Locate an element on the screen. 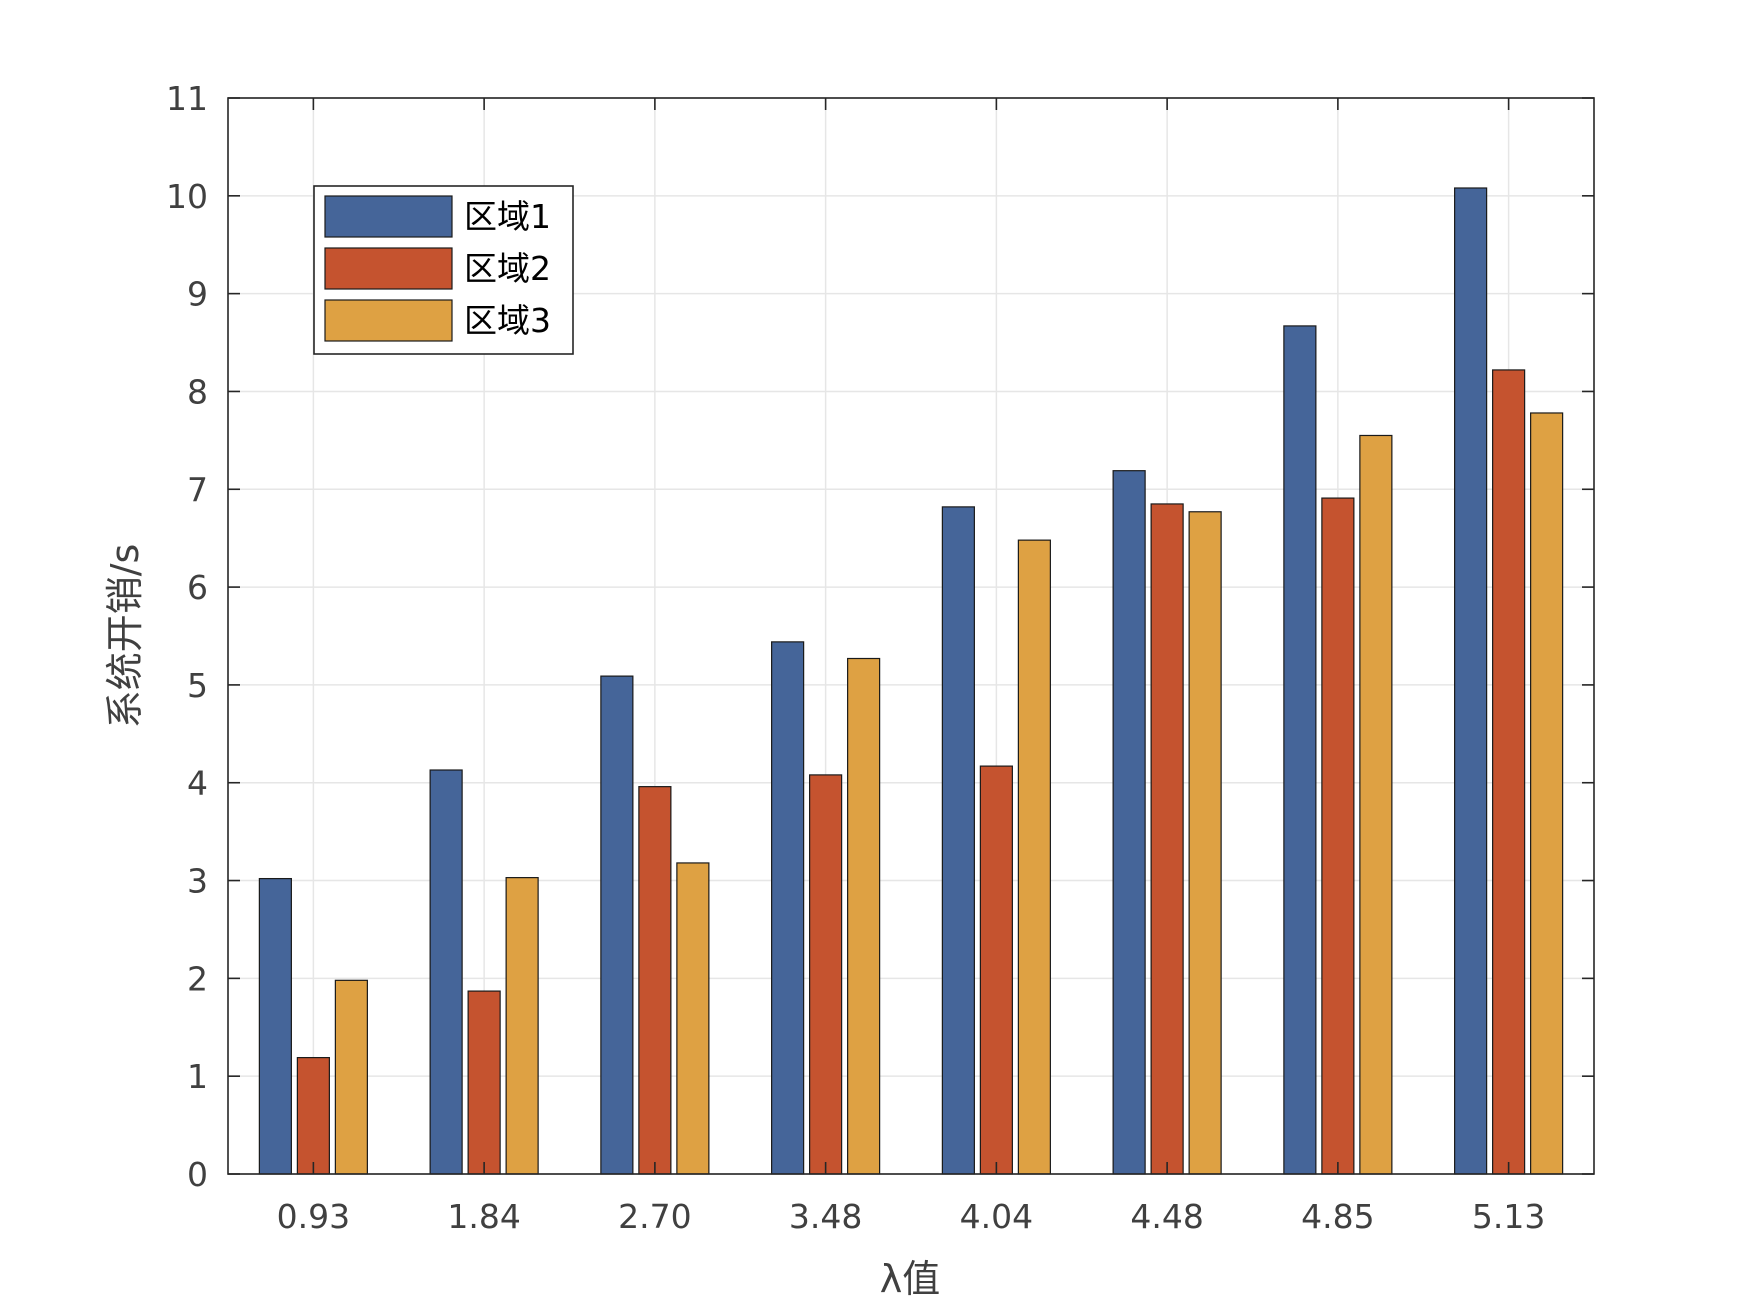 The height and width of the screenshot is (1313, 1750). y-tick-label: 4 is located at coordinates (197, 783).